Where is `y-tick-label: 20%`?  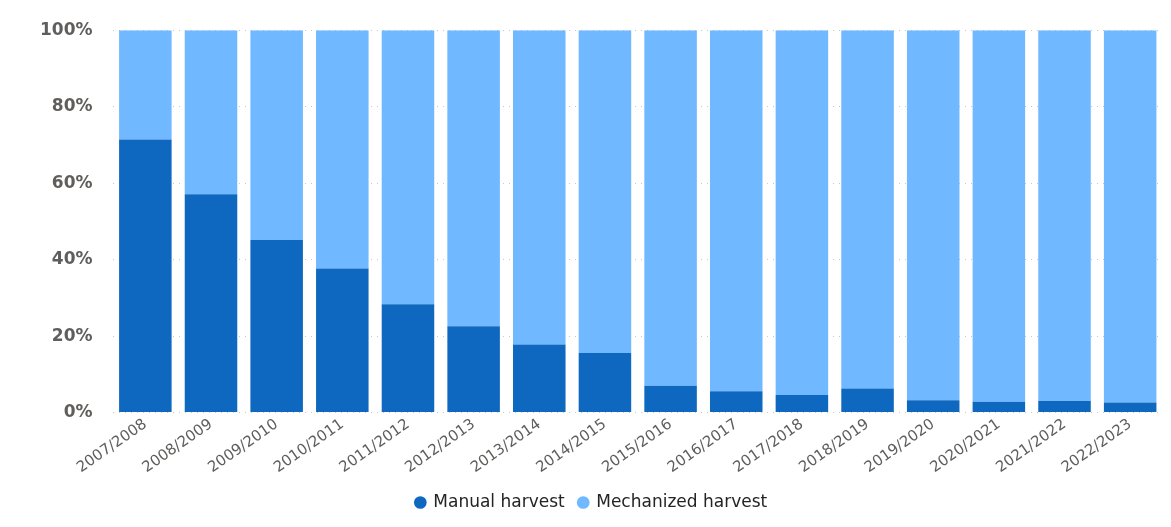
y-tick-label: 20% is located at coordinates (72, 334).